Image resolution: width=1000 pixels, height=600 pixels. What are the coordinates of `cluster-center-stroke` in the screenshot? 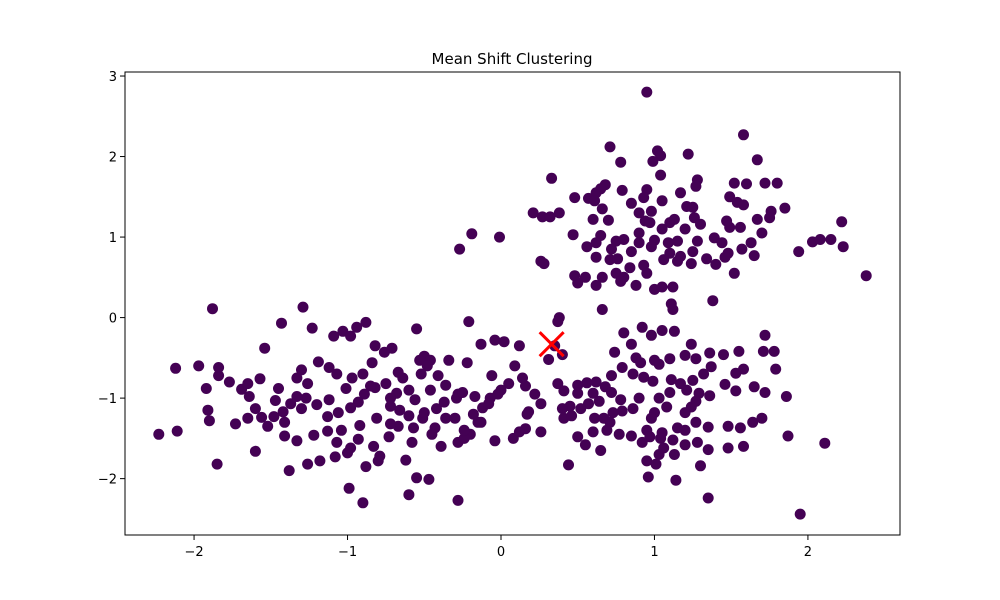 It's located at (551, 344).